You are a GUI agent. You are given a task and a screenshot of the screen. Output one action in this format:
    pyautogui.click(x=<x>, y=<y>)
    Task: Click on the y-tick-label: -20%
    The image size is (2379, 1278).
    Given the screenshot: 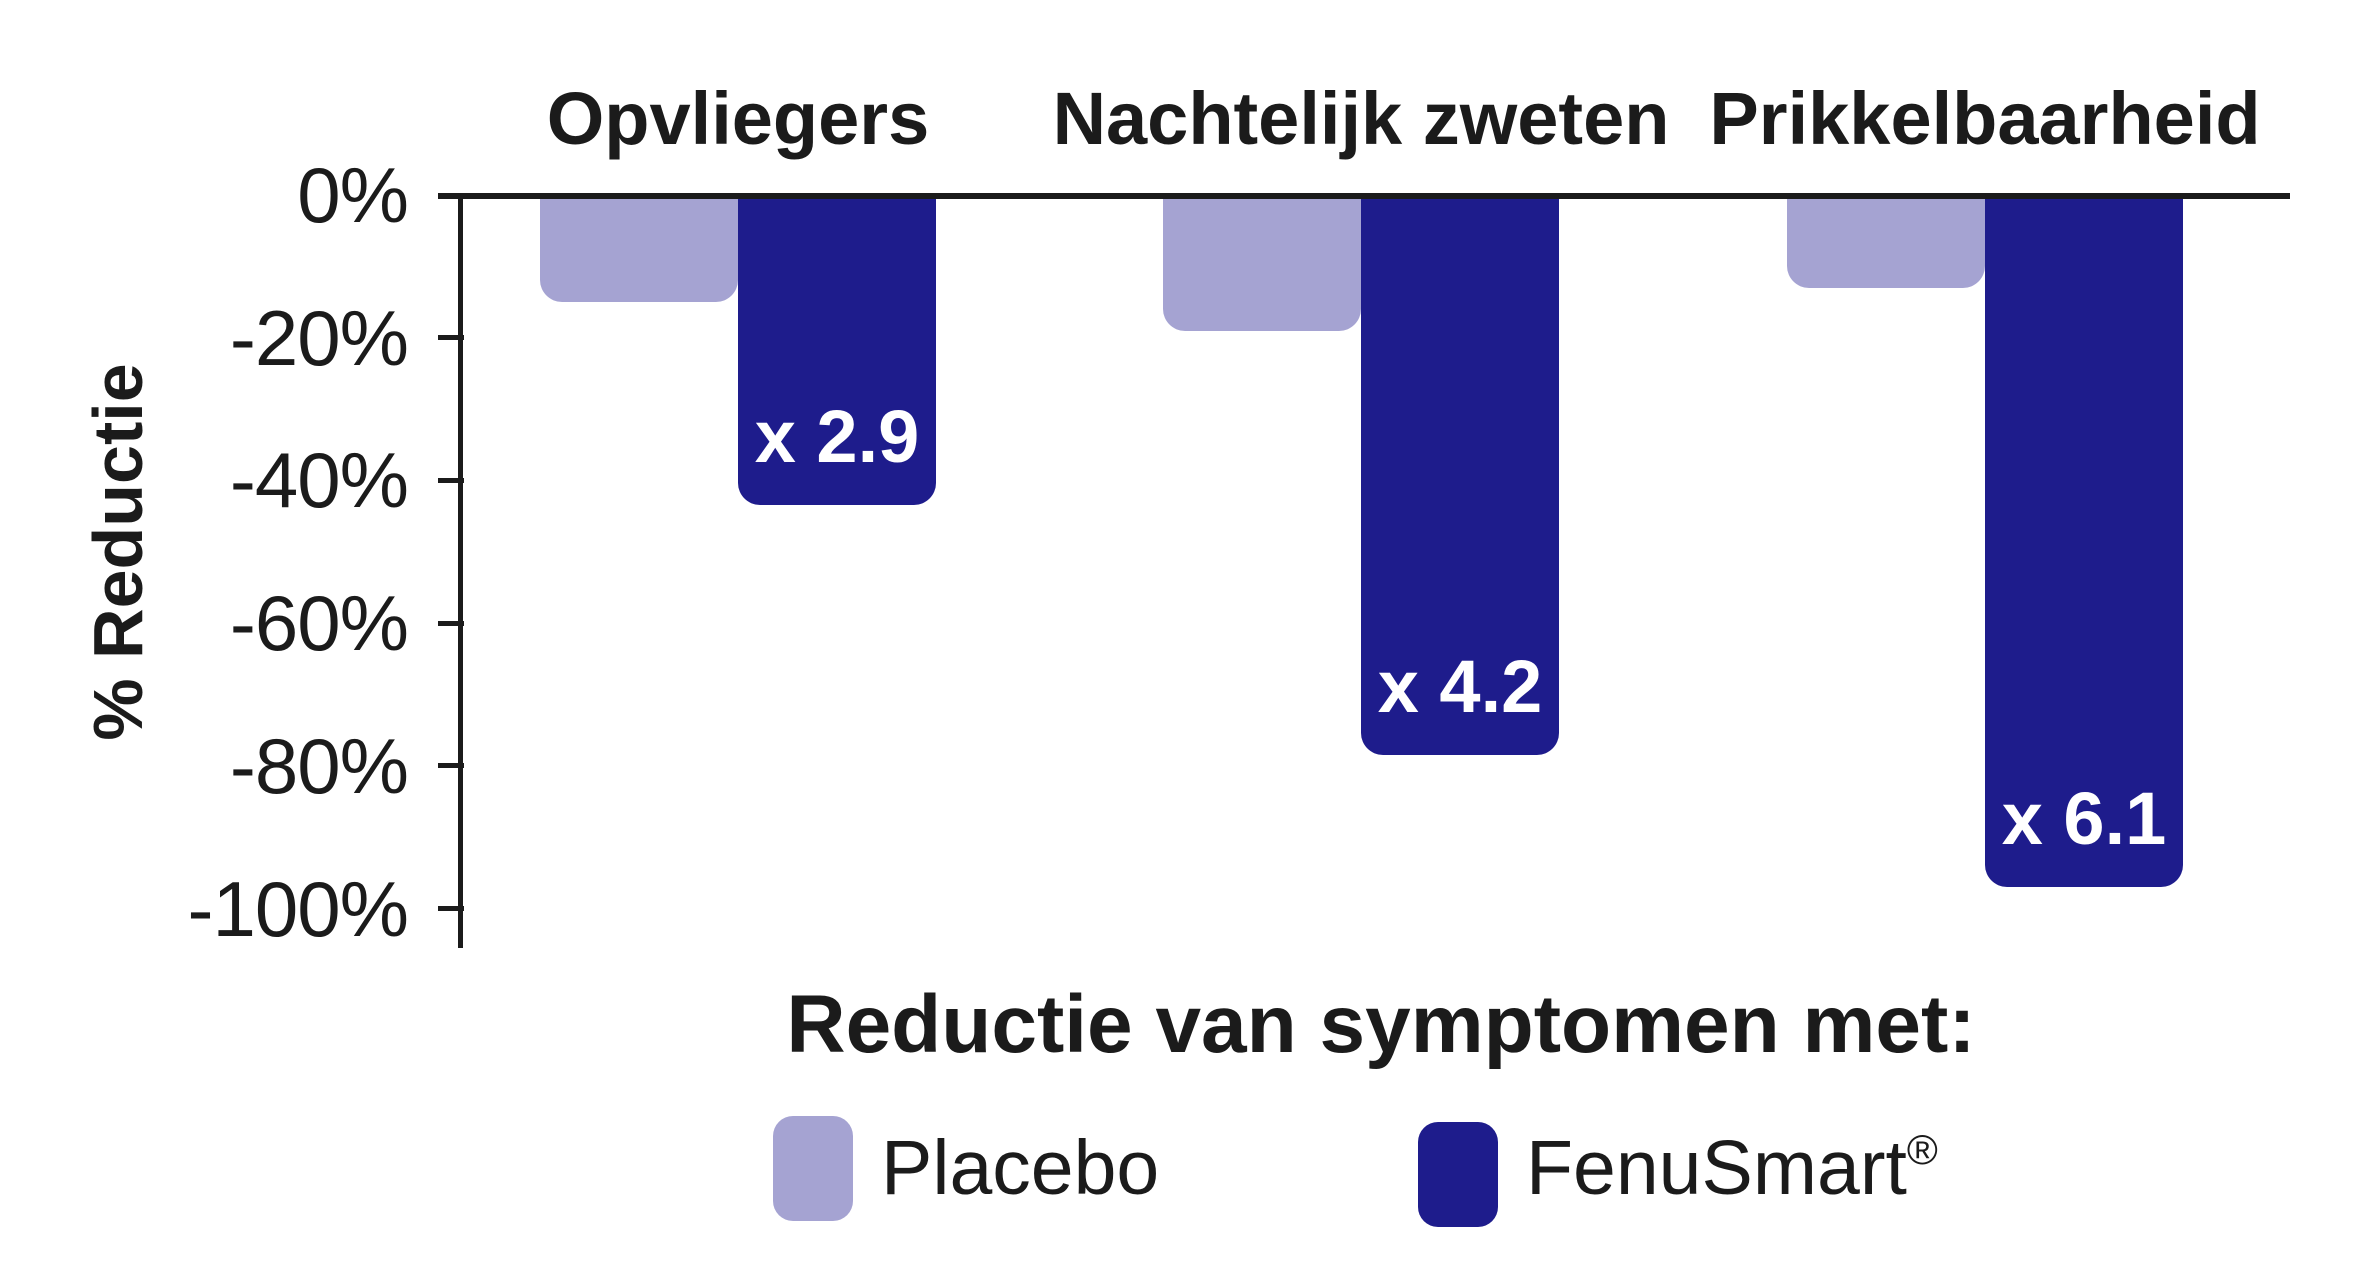 What is the action you would take?
    pyautogui.click(x=319, y=337)
    